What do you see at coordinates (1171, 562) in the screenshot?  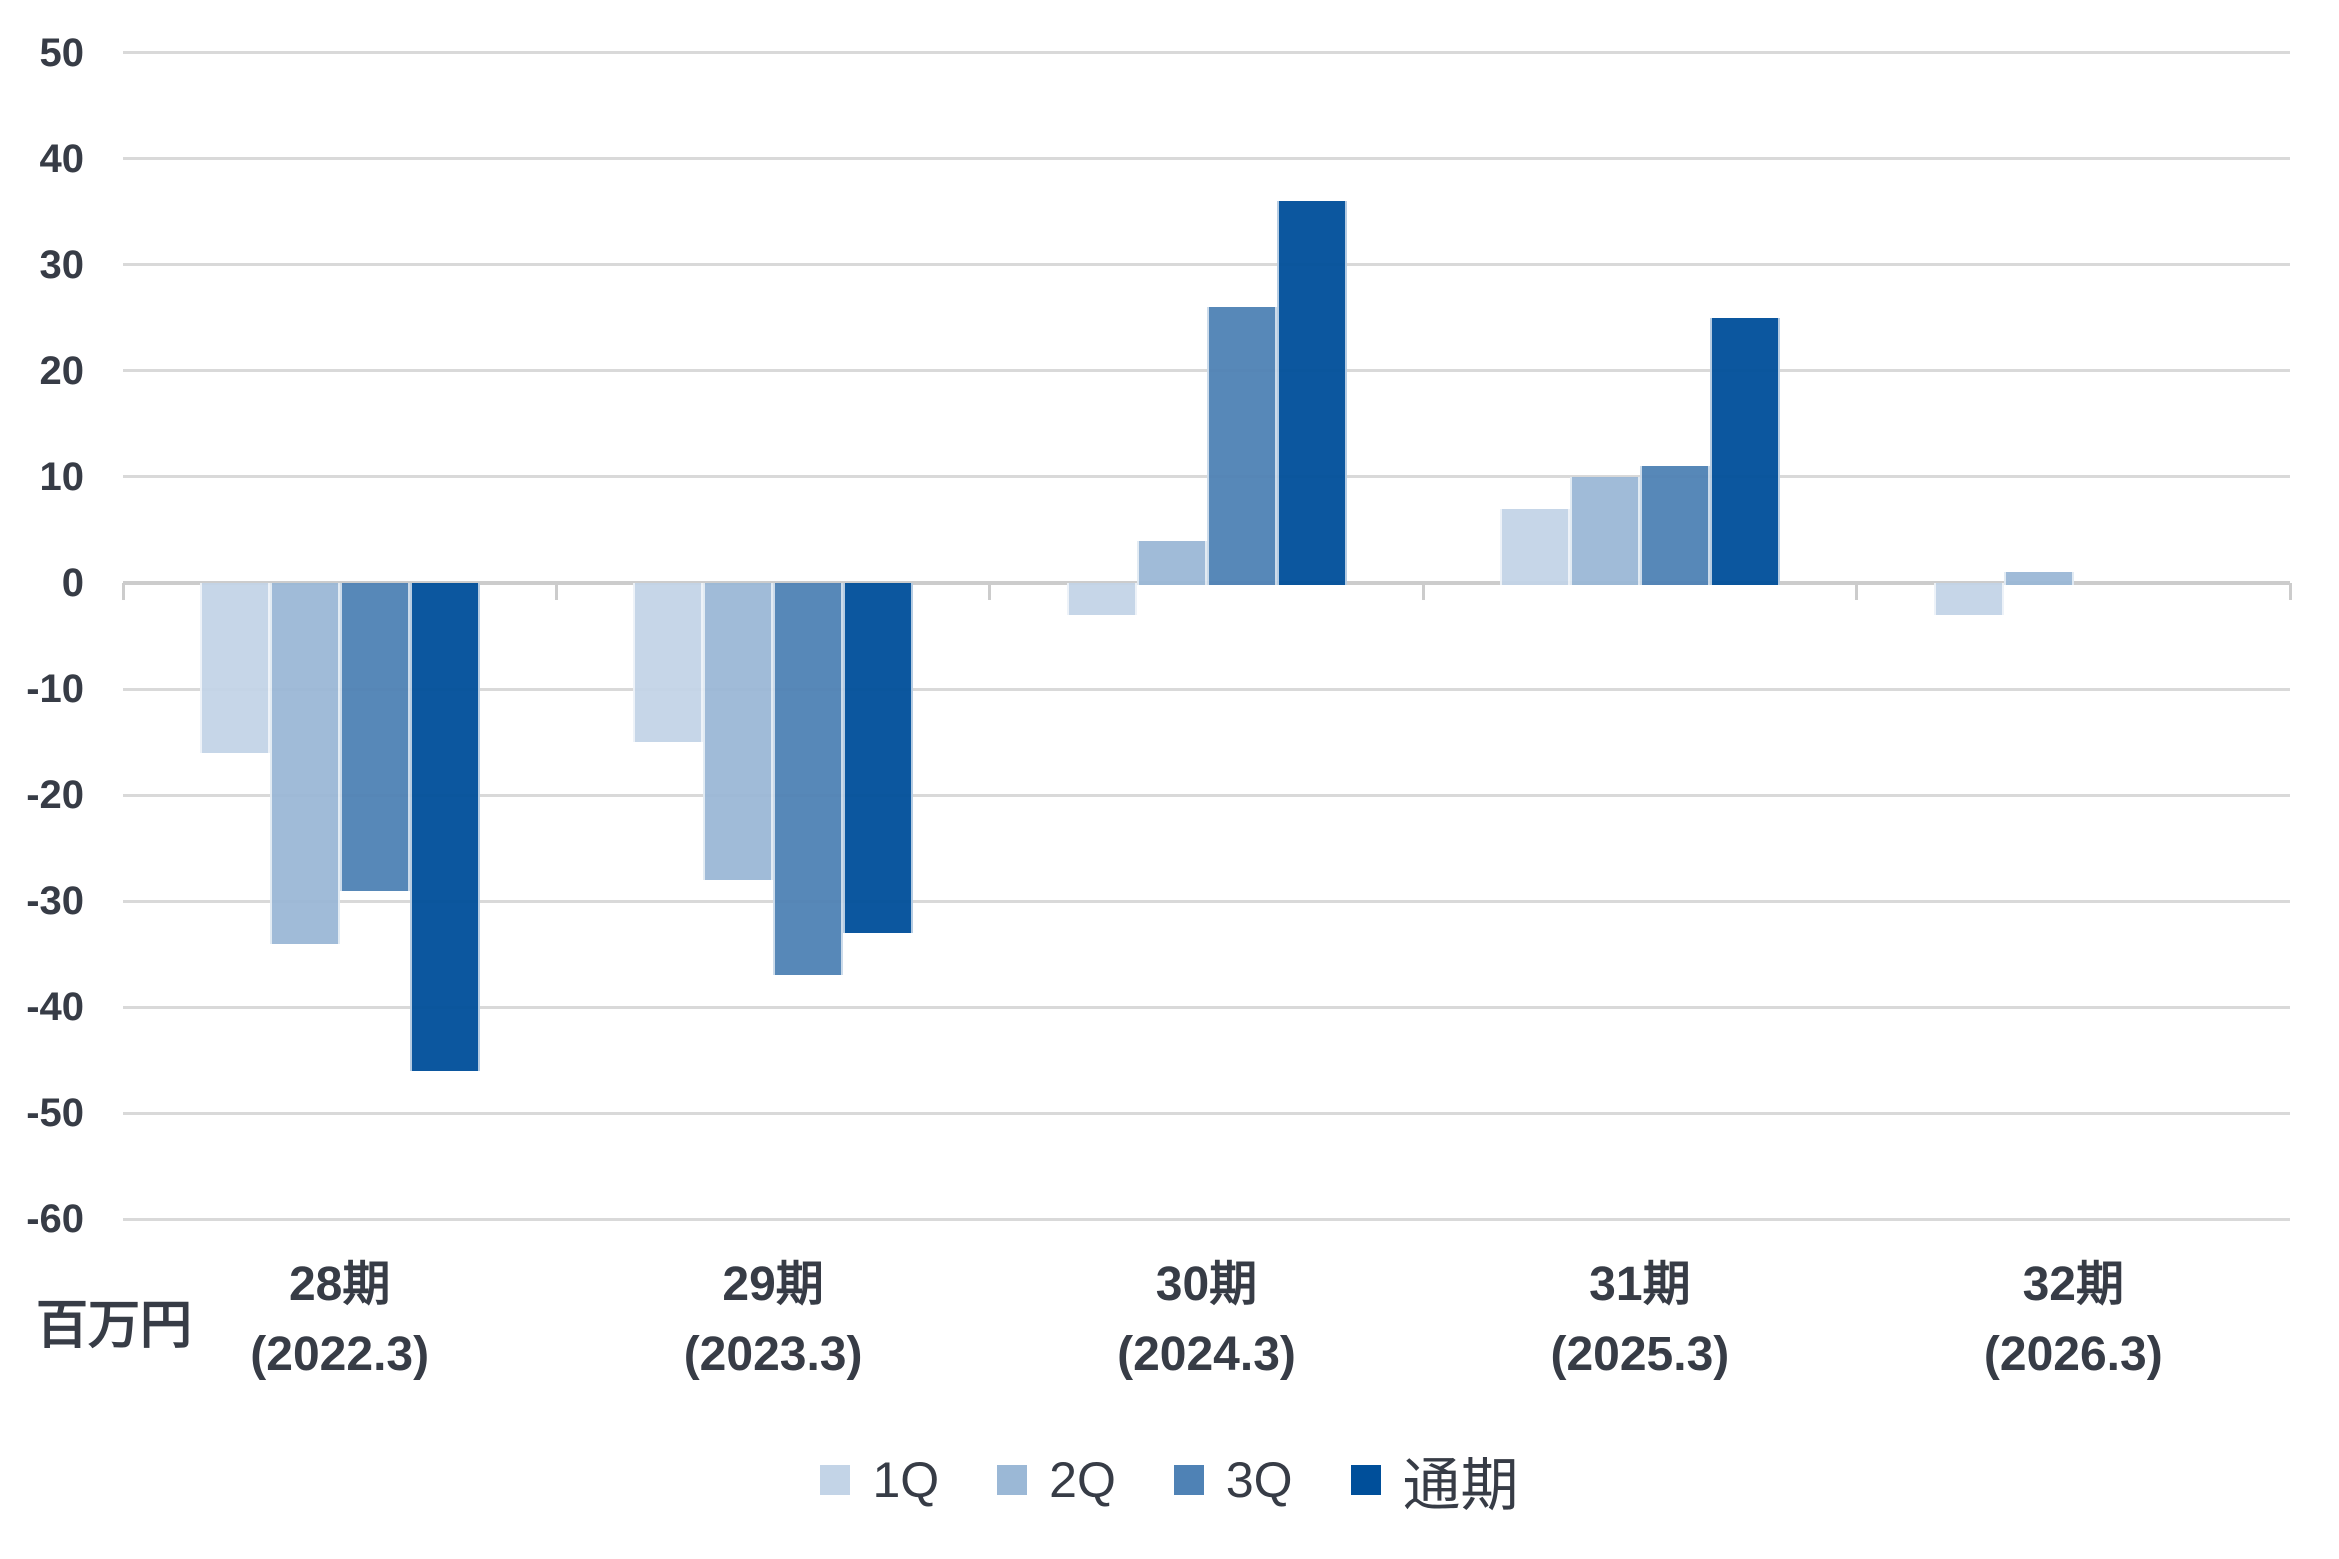 I see `bar-2Q-category3` at bounding box center [1171, 562].